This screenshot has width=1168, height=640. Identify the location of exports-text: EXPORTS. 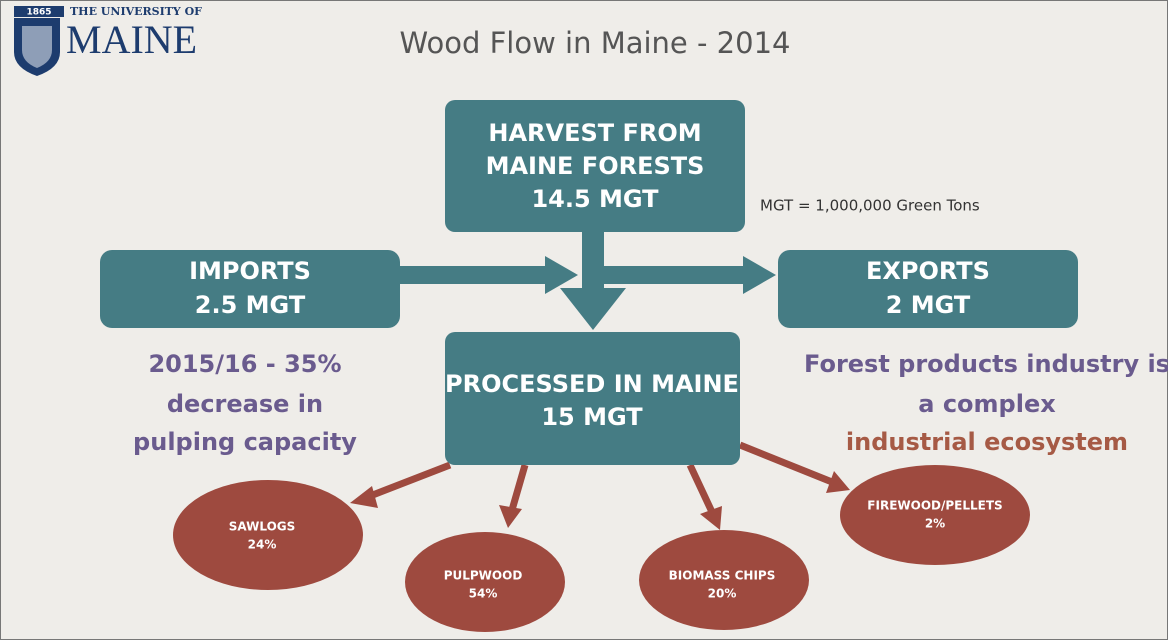
(928, 271).